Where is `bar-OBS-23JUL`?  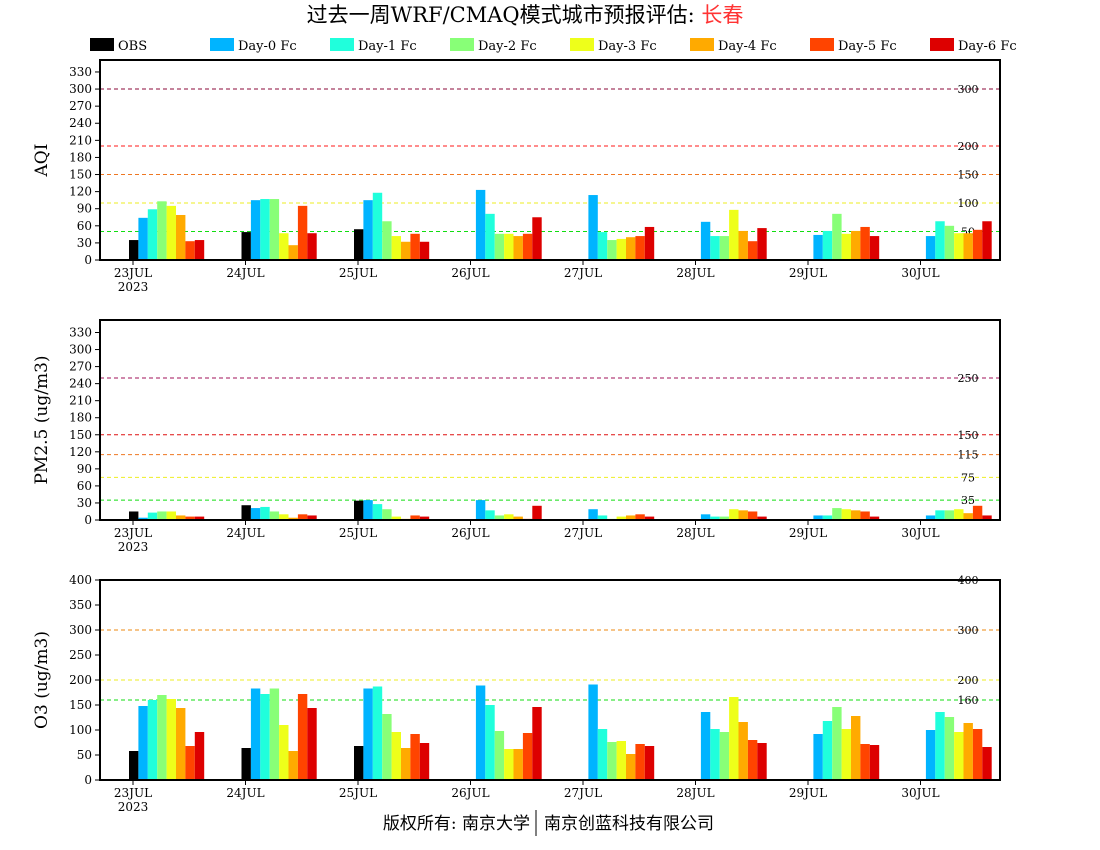
bar-OBS-23JUL is located at coordinates (134, 765).